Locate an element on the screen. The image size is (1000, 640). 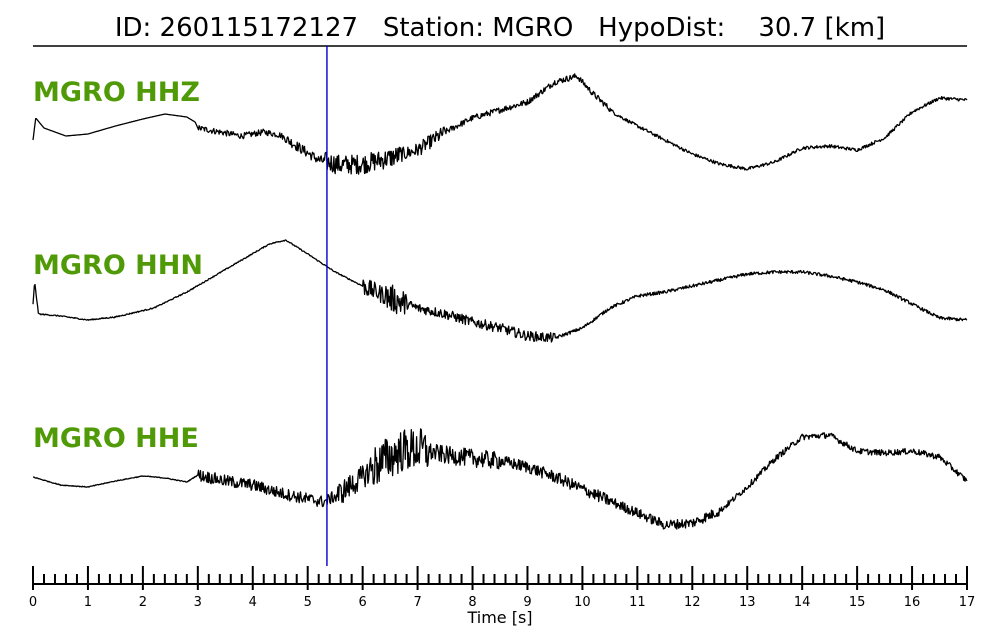
trace-label-hhe: MGRO HHE is located at coordinates (116, 438).